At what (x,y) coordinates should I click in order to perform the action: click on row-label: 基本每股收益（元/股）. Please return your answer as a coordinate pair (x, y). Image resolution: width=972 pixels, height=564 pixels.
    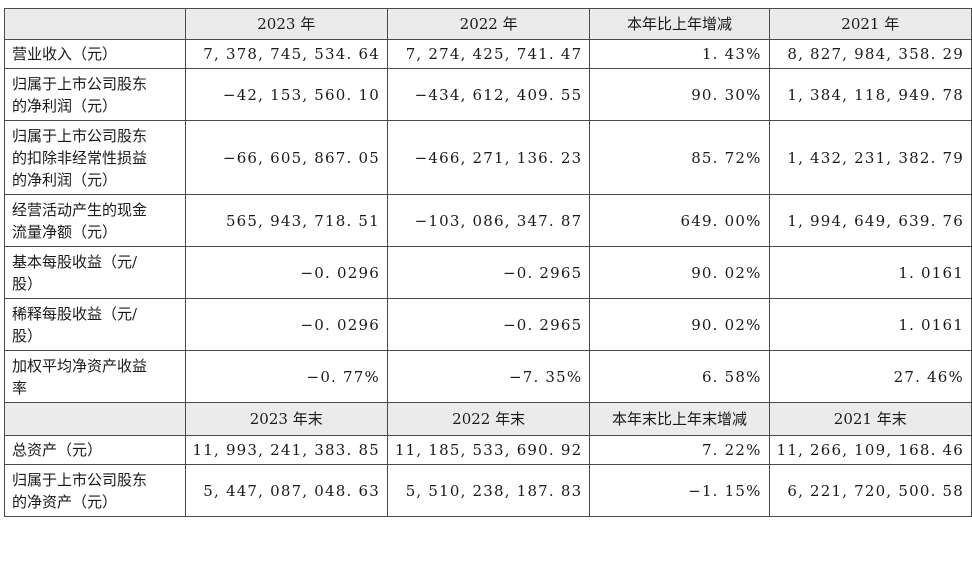
    Looking at the image, I should click on (95, 272).